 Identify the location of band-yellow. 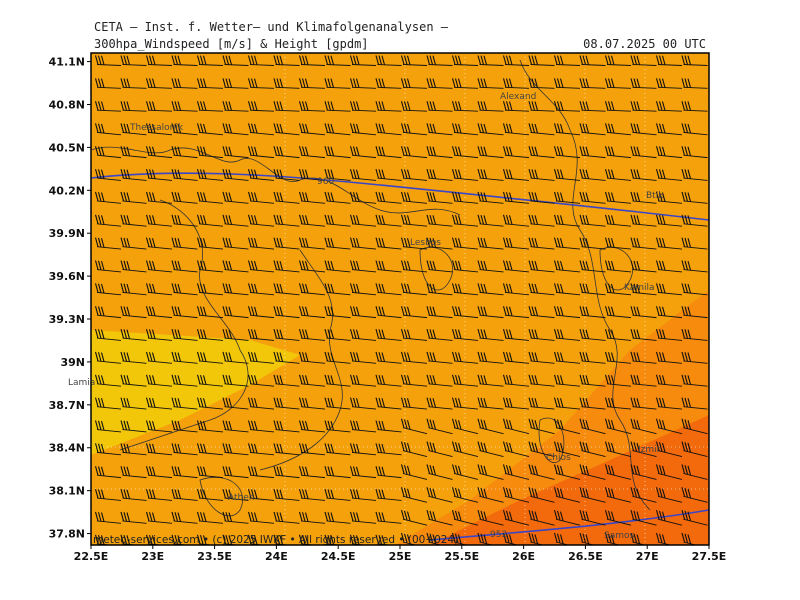
(195, 392).